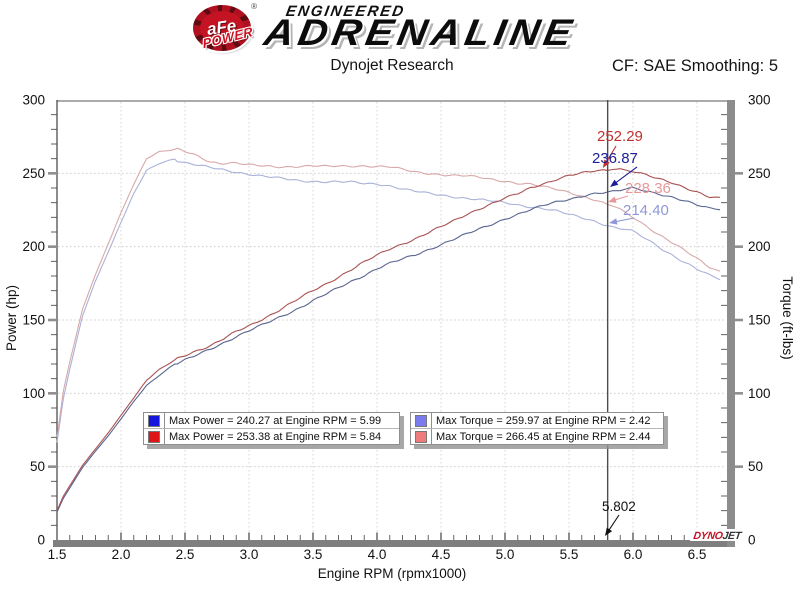  I want to click on torque-axis-title: Torque (ft-lbs), so click(787, 317).